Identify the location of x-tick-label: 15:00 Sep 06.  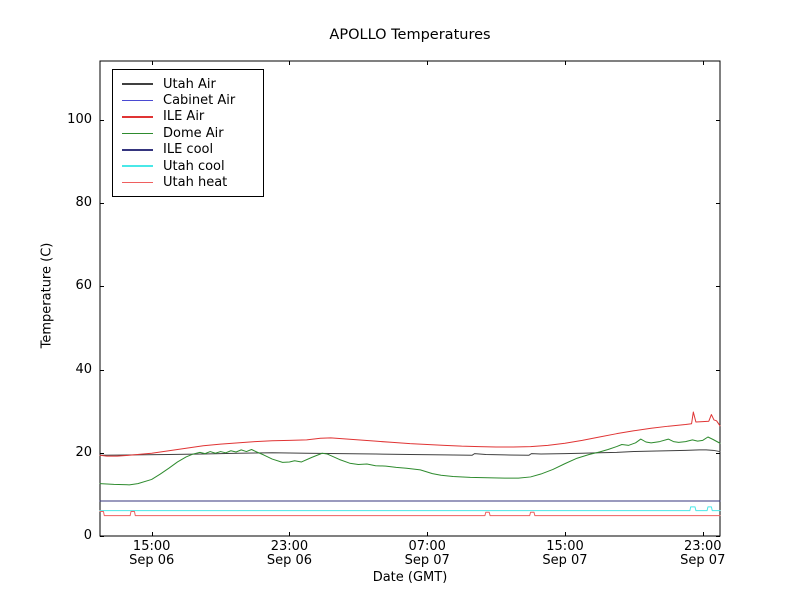
(152, 554).